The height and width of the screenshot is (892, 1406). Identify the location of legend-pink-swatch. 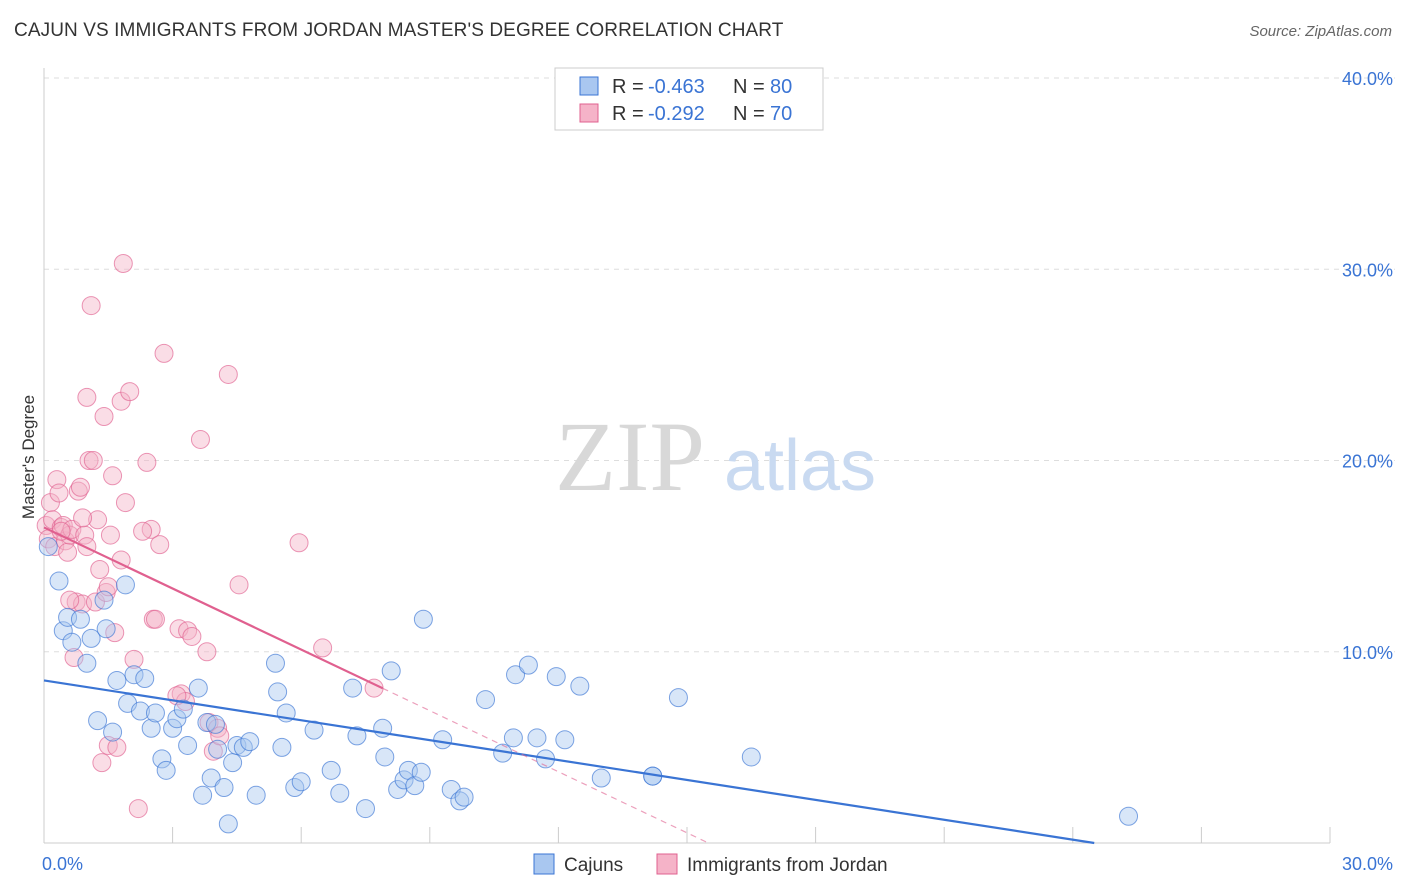
(589, 113).